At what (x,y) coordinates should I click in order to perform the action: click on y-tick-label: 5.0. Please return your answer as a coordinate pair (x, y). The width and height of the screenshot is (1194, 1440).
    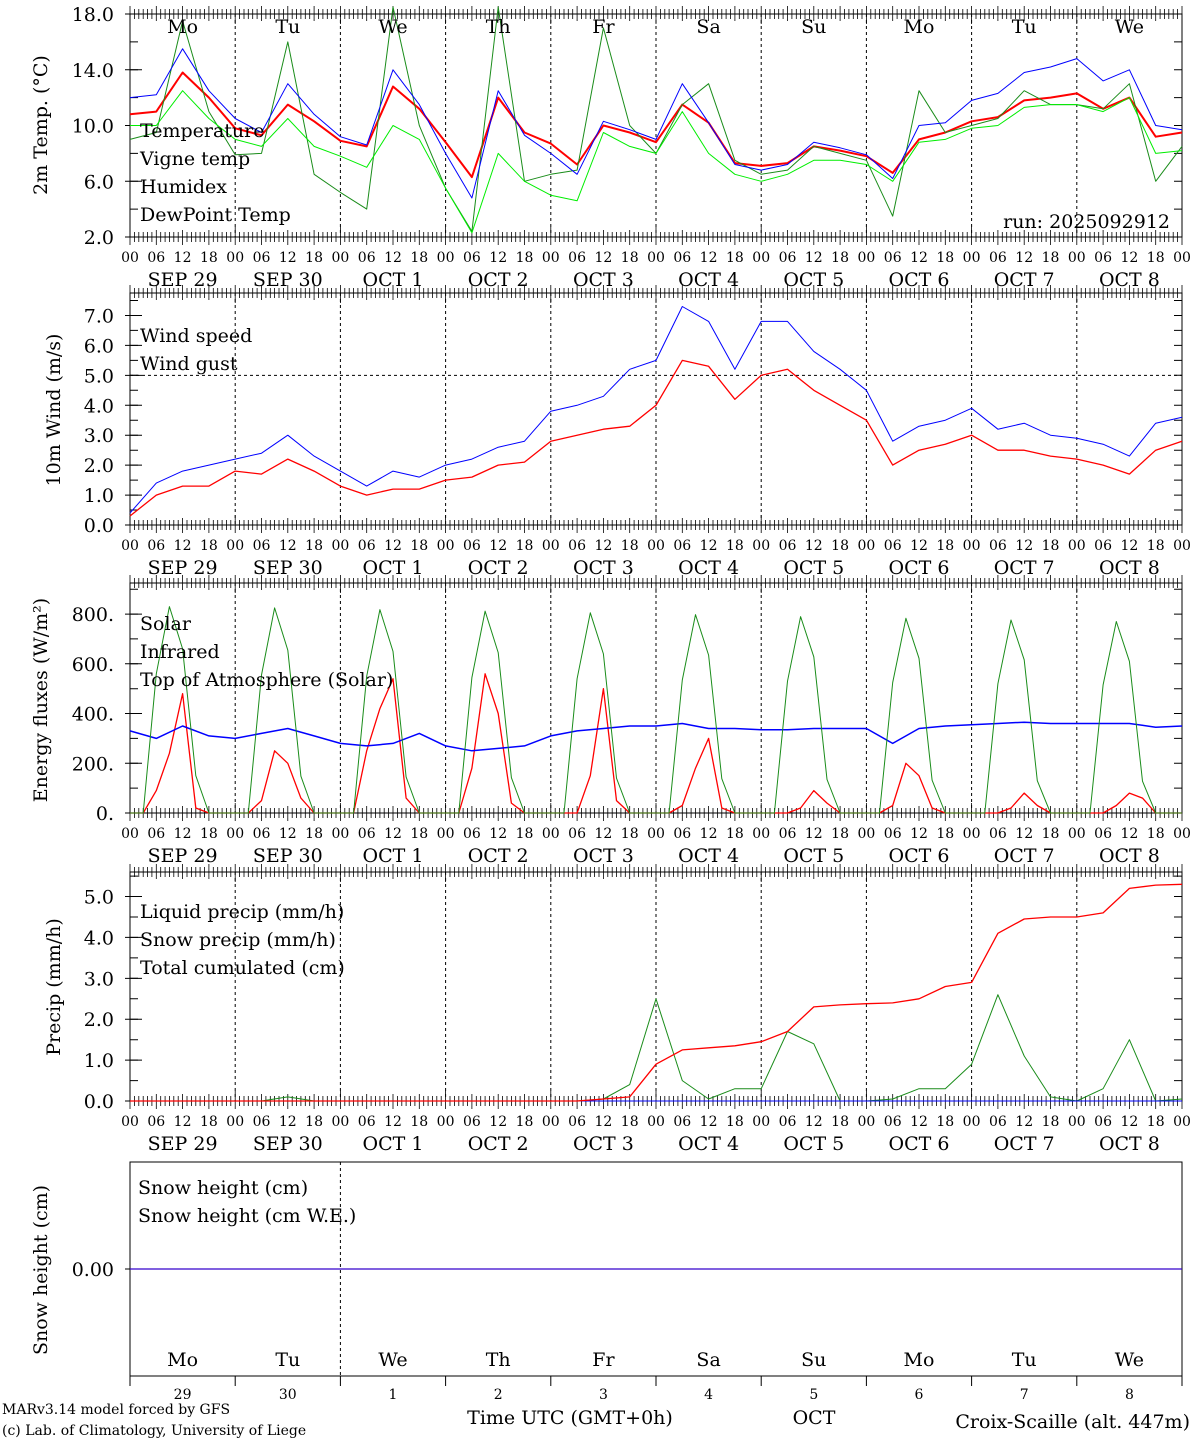
    Looking at the image, I should click on (99, 898).